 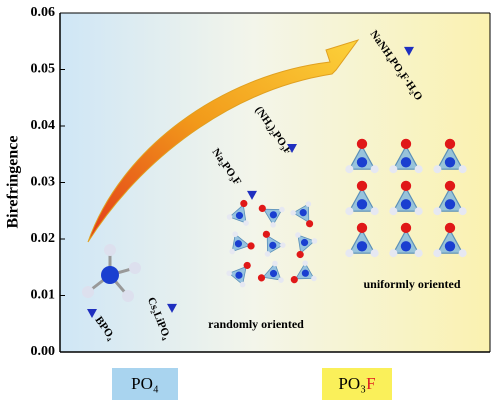 What do you see at coordinates (256, 324) in the screenshot?
I see `annotation: randomly oriented` at bounding box center [256, 324].